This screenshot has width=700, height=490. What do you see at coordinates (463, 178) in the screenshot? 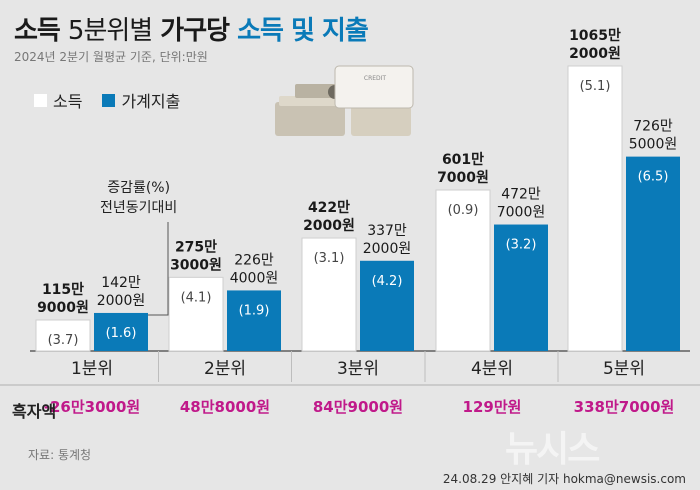
I see `value-label-income-4-line2: 7000원` at bounding box center [463, 178].